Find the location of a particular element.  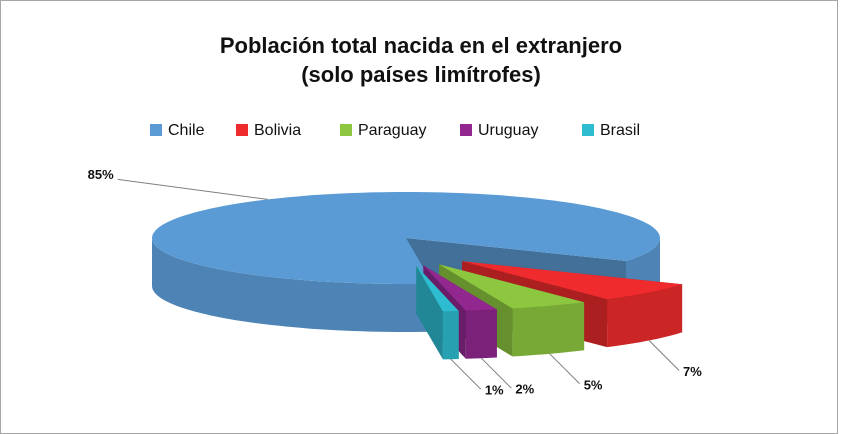

legend-label: Brasil is located at coordinates (620, 130).